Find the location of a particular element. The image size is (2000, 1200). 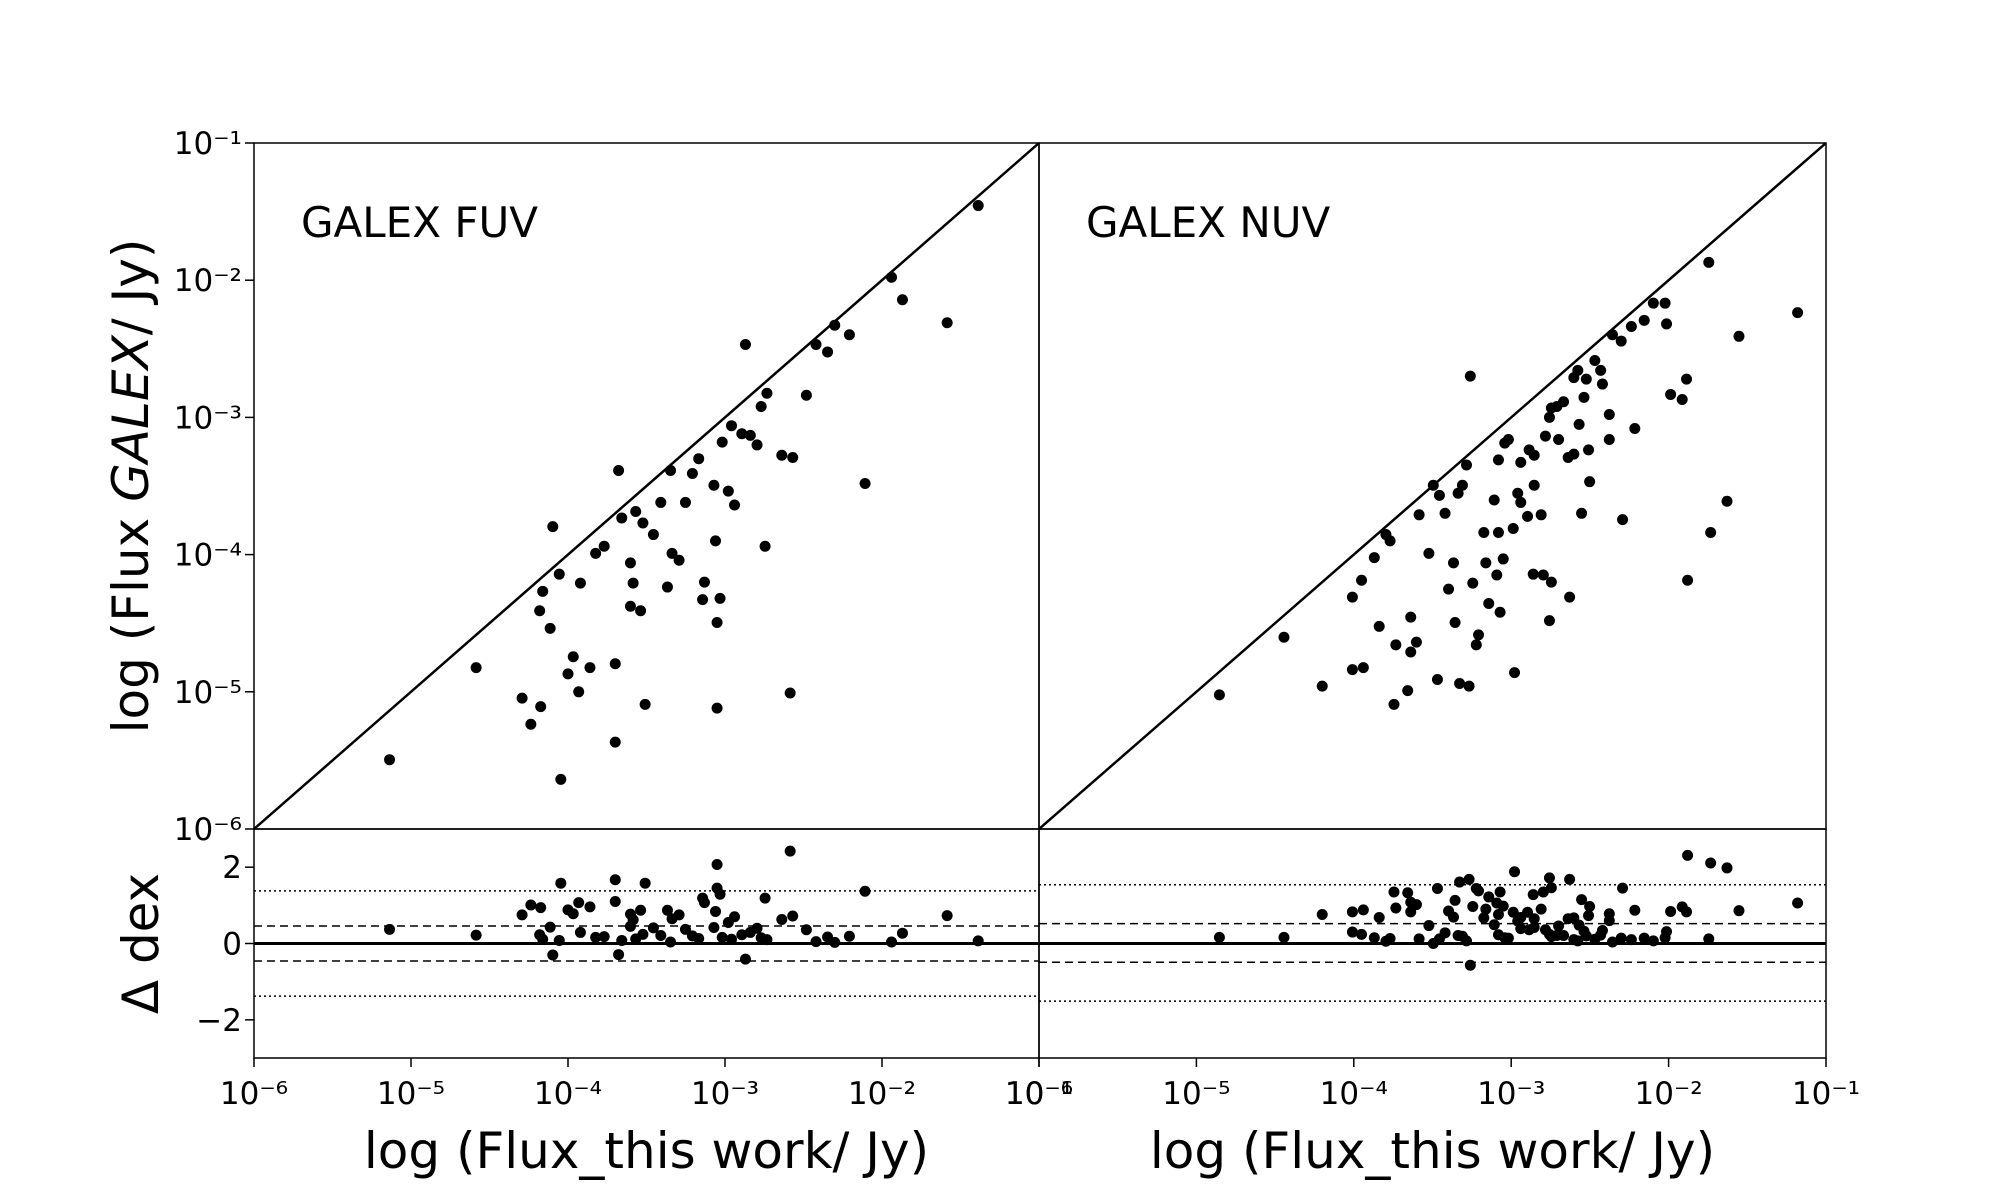

y-tick-label: 10⁻⁵ is located at coordinates (208, 693).